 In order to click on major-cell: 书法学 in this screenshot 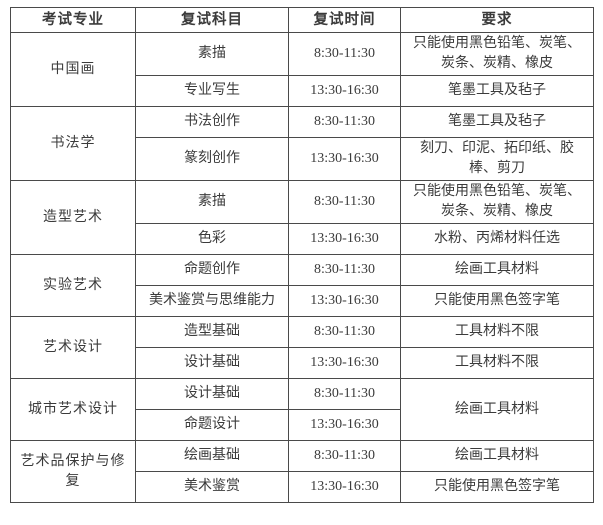, I will do `click(73, 143)`.